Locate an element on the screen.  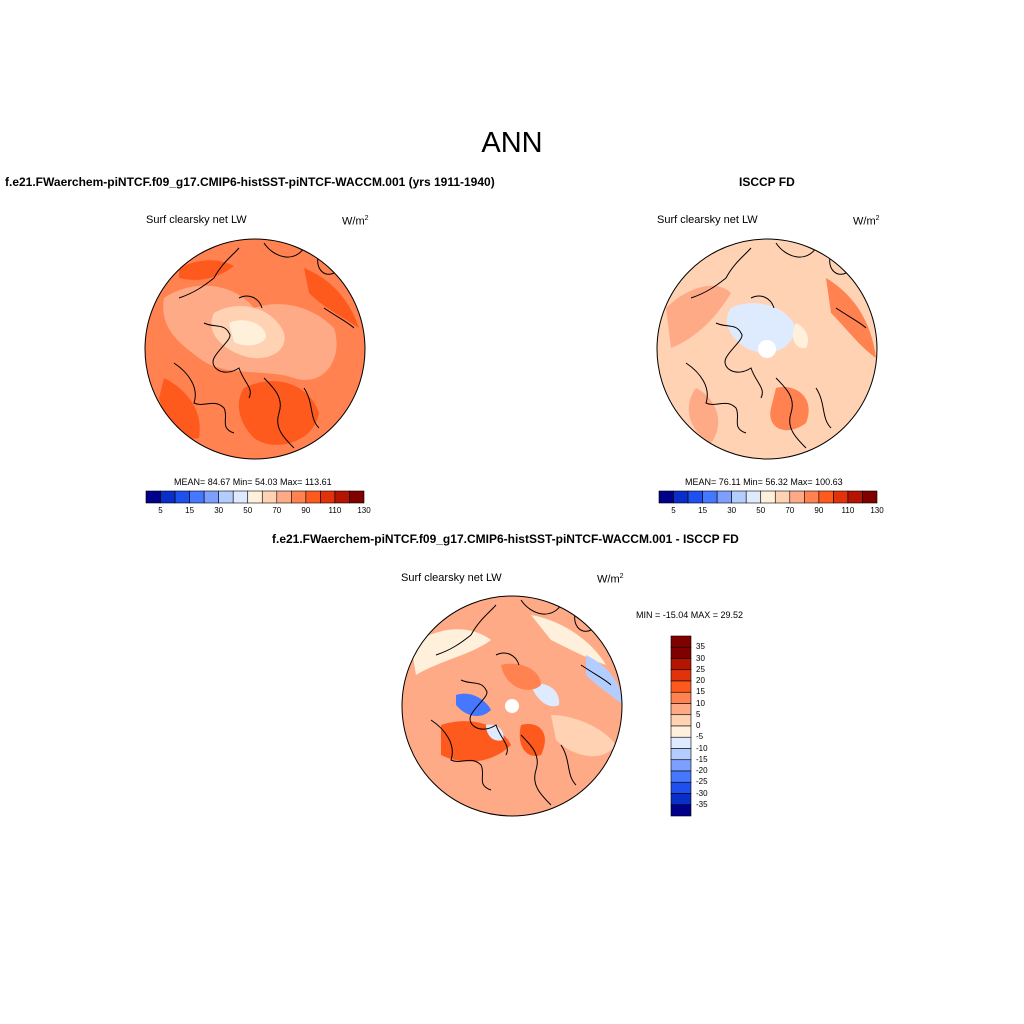
colorbar-tick-label: 10 is located at coordinates (700, 703).